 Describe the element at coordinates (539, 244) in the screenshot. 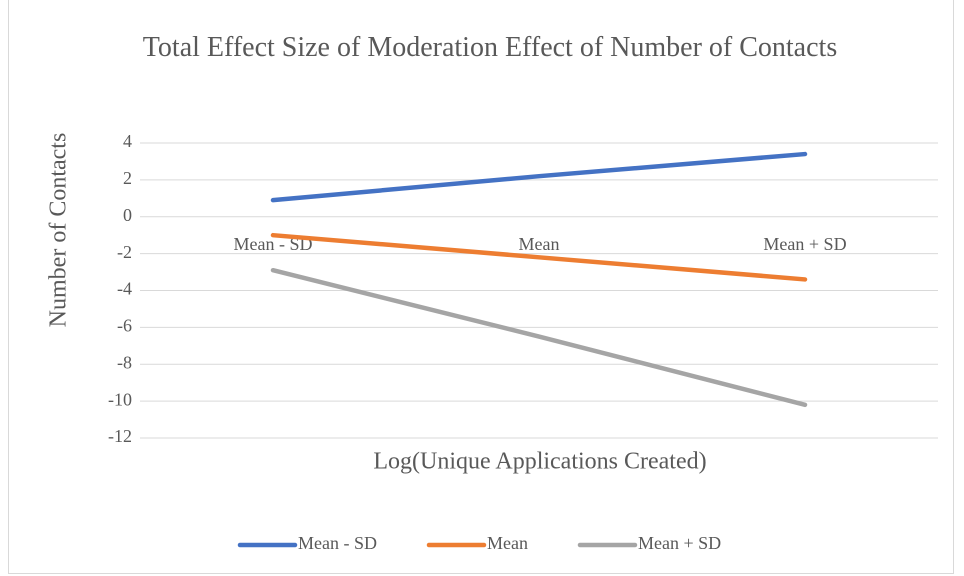

I see `x-tick-label: Mean` at that location.